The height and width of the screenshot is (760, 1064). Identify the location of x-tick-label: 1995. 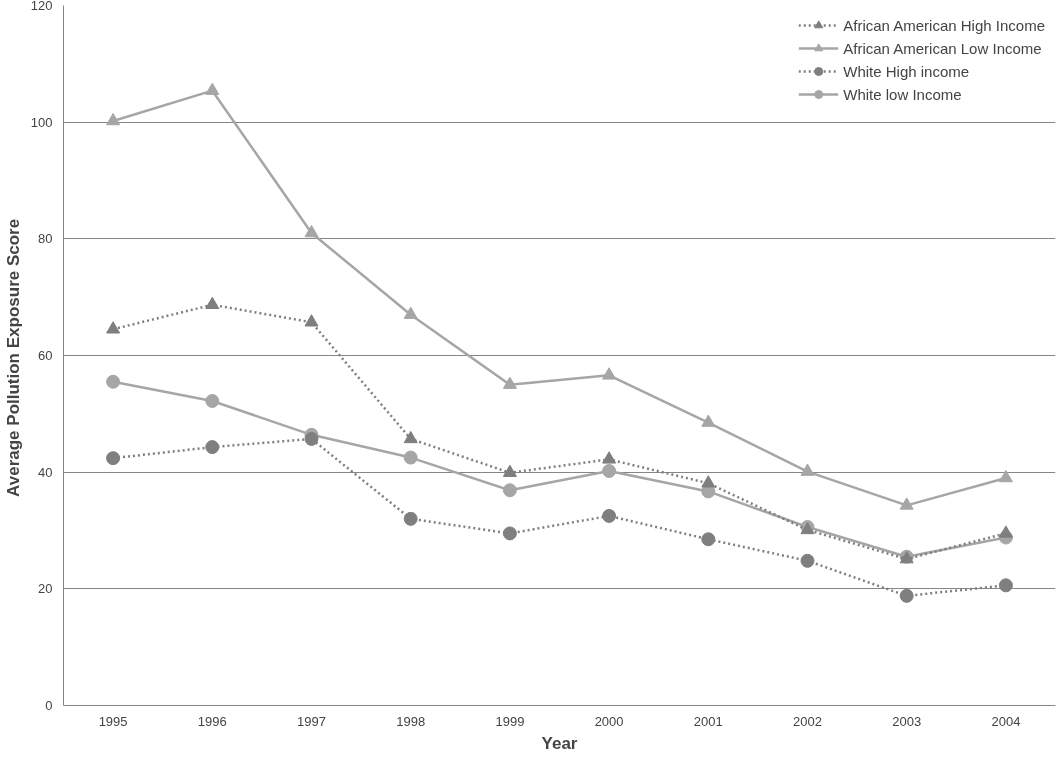
(113, 721).